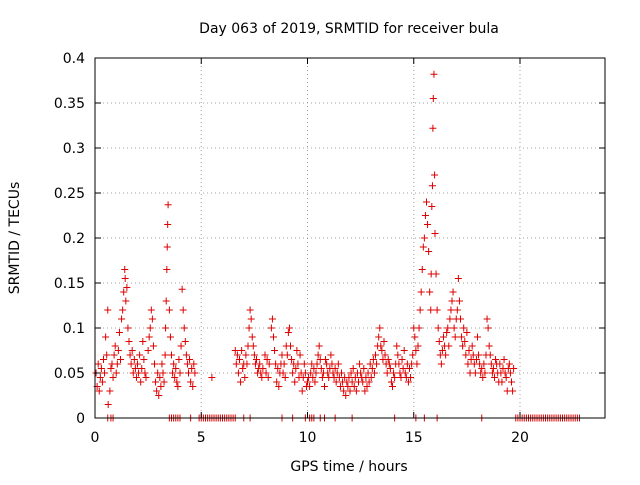  What do you see at coordinates (69, 284) in the screenshot?
I see `y-tick-label: 0.15` at bounding box center [69, 284].